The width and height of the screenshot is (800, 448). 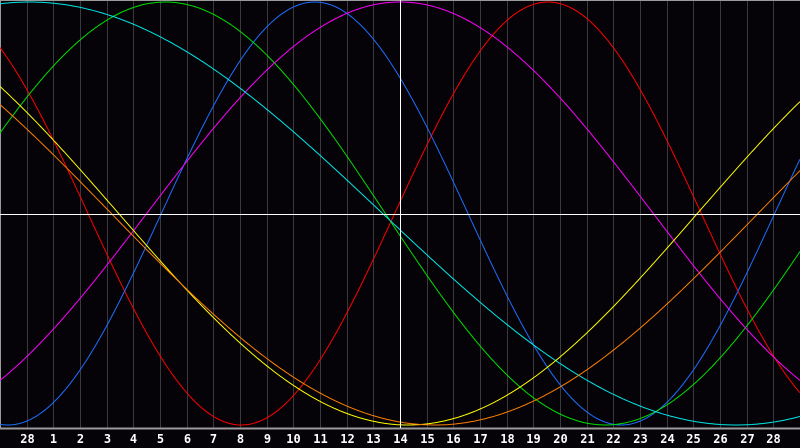 What do you see at coordinates (80, 439) in the screenshot?
I see `x-tick-label: 2` at bounding box center [80, 439].